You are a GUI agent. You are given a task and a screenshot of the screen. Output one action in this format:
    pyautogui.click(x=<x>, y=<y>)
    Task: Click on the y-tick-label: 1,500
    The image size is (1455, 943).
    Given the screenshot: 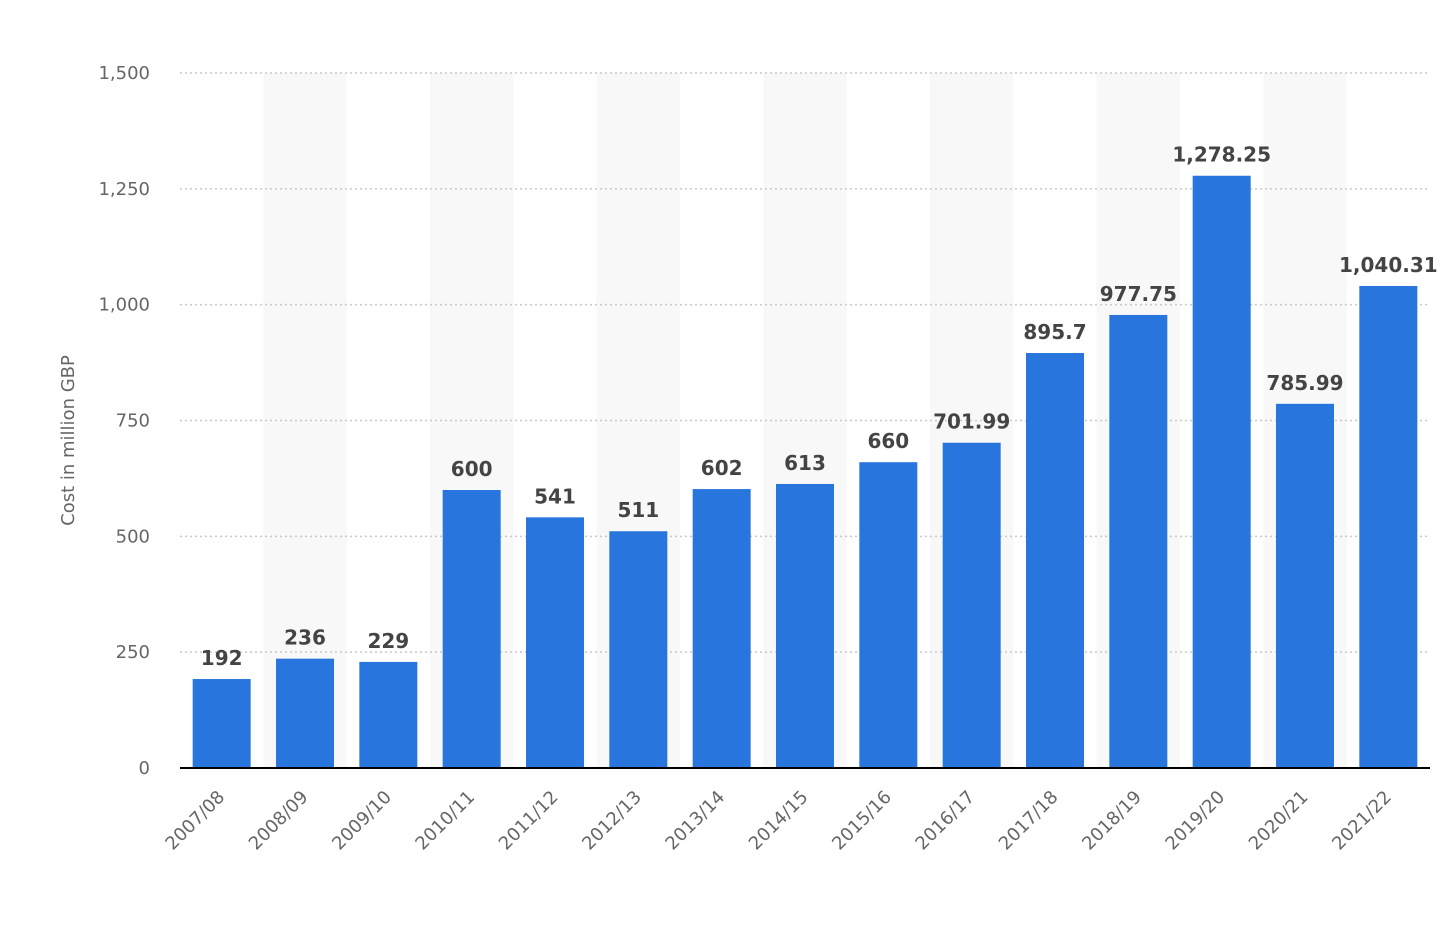 What is the action you would take?
    pyautogui.click(x=124, y=73)
    